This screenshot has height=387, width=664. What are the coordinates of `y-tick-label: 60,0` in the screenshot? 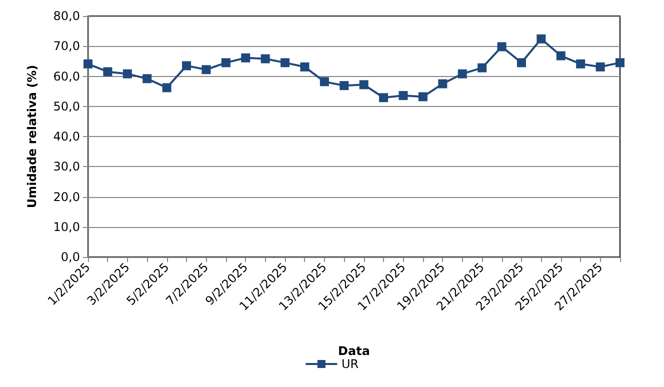 It's located at (66, 76).